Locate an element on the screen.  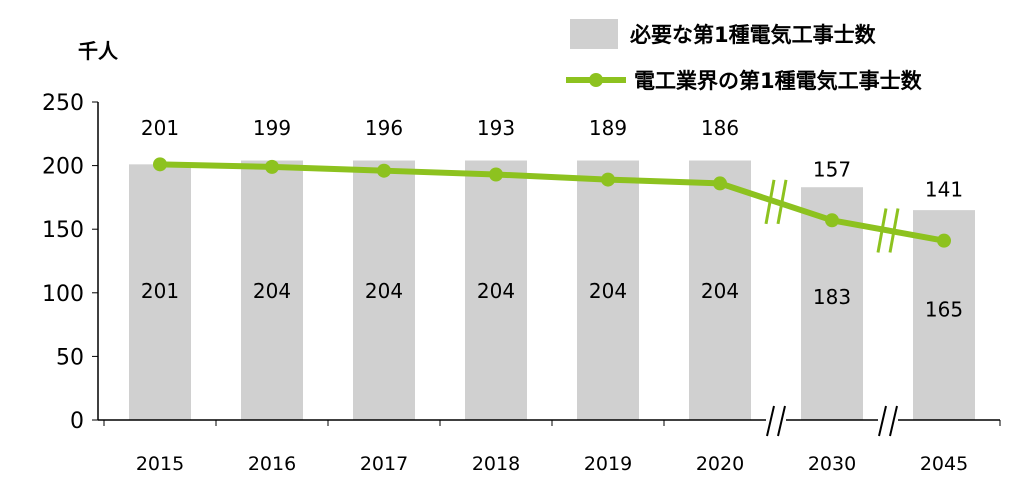
y-tick-label: 150 is located at coordinates (63, 230).